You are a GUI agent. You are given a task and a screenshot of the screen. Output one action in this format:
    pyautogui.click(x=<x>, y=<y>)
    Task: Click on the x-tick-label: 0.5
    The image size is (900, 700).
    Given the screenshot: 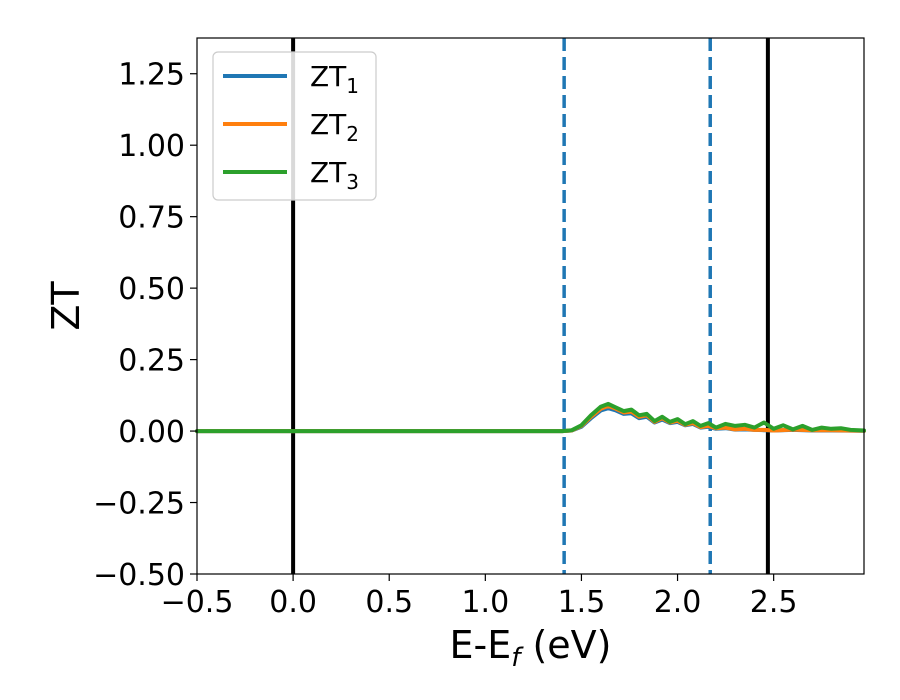 What is the action you would take?
    pyautogui.click(x=389, y=602)
    